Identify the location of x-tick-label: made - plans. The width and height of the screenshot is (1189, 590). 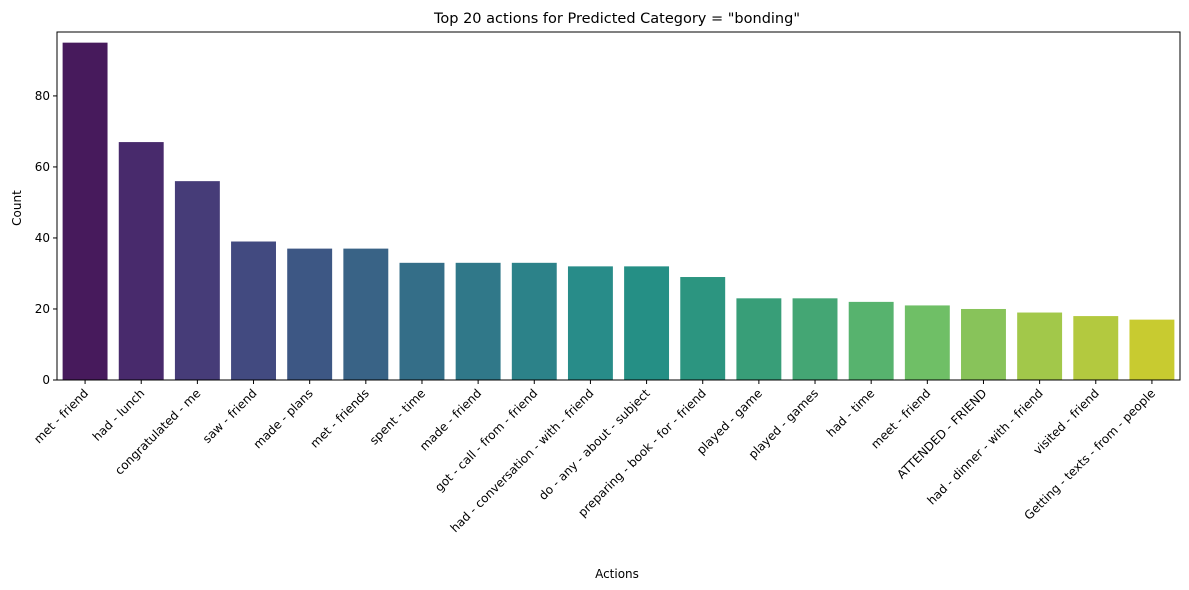
(283, 418).